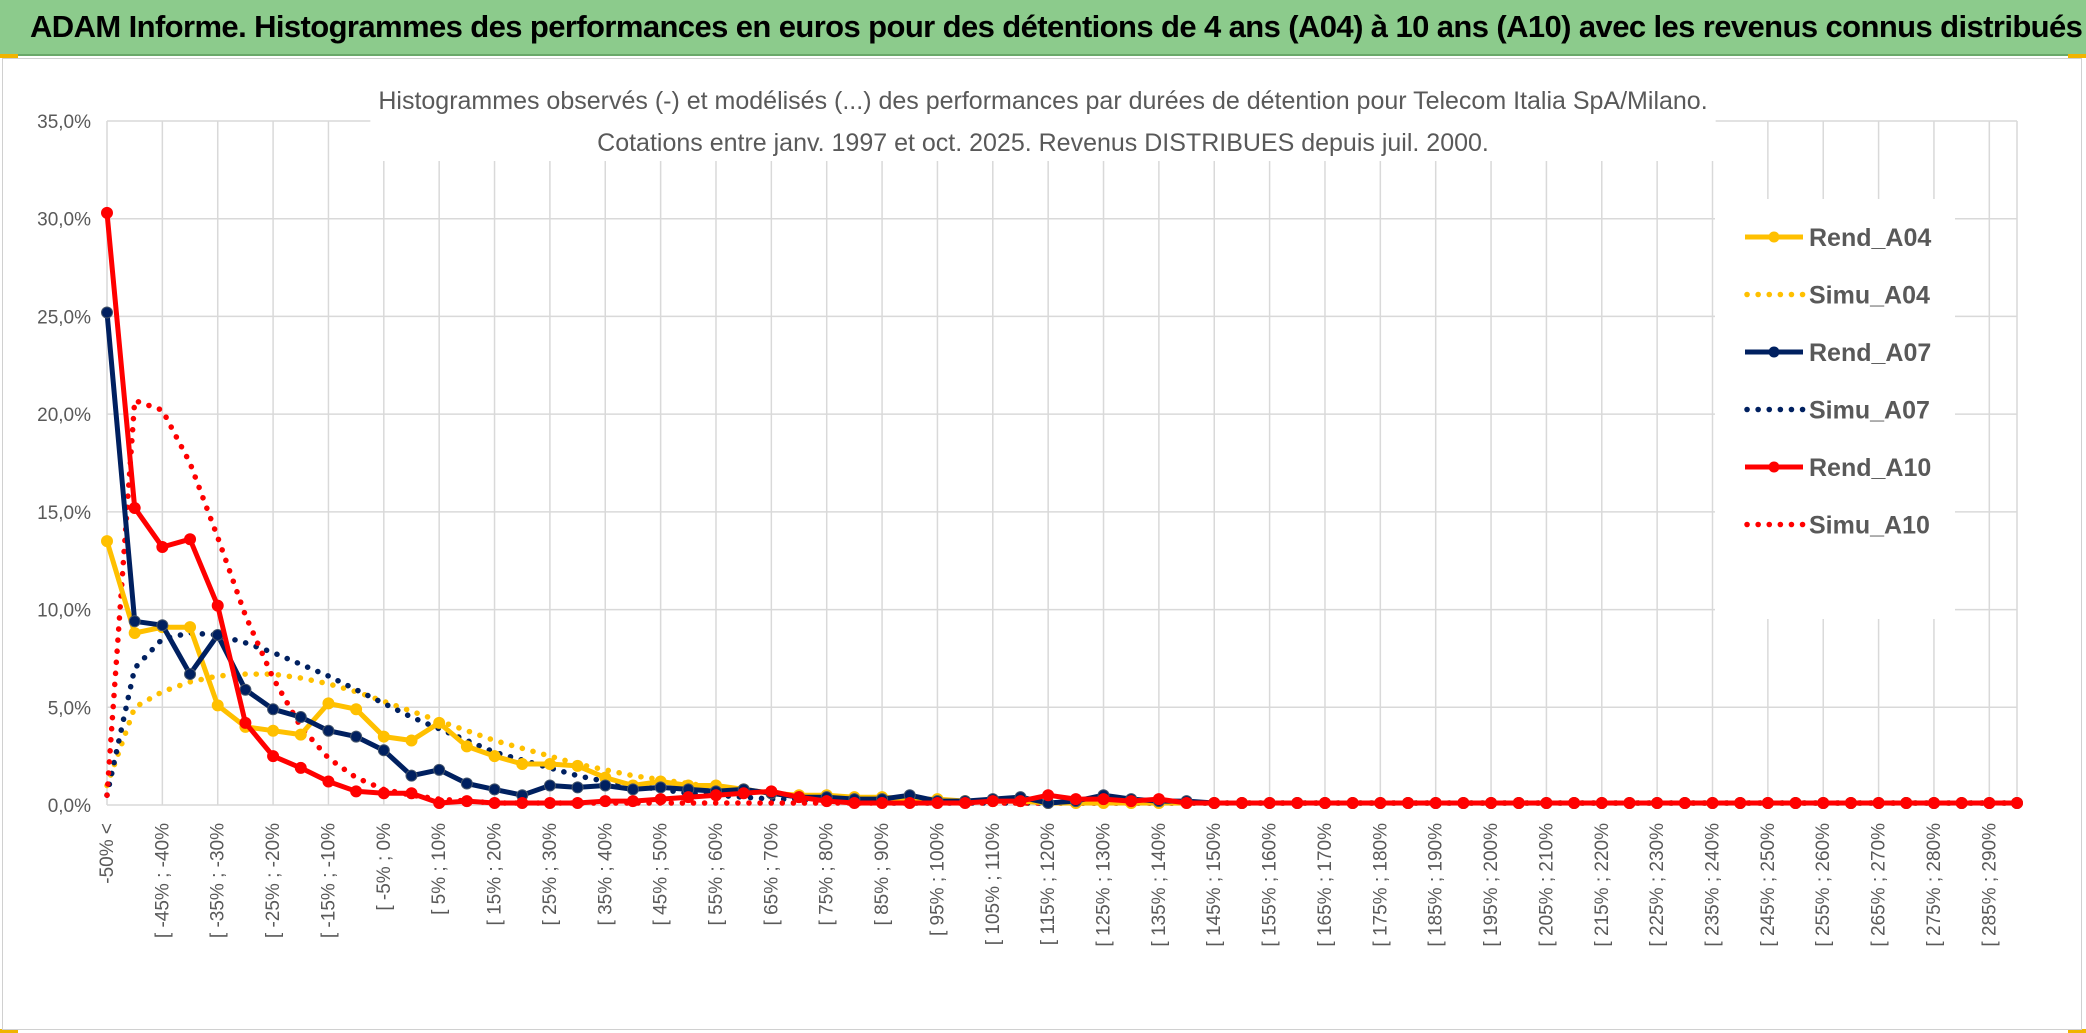 The height and width of the screenshot is (1033, 2086). I want to click on x-tick-label: [ 275% ; 280%, so click(1934, 885).